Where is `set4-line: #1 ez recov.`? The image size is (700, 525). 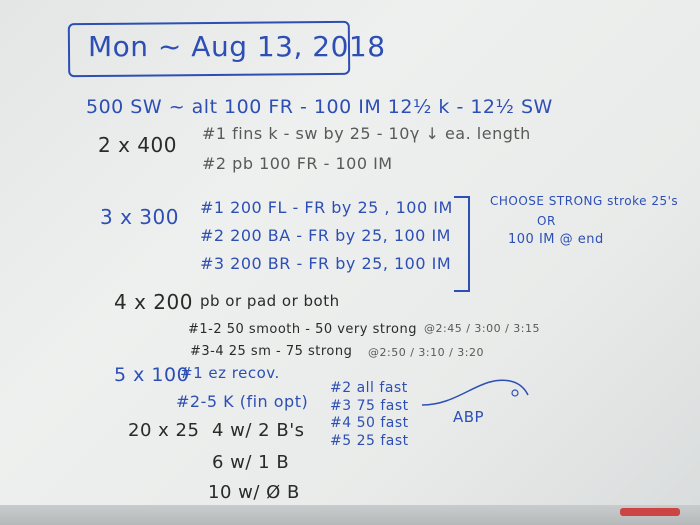 set4-line: #1 ez recov. is located at coordinates (230, 373).